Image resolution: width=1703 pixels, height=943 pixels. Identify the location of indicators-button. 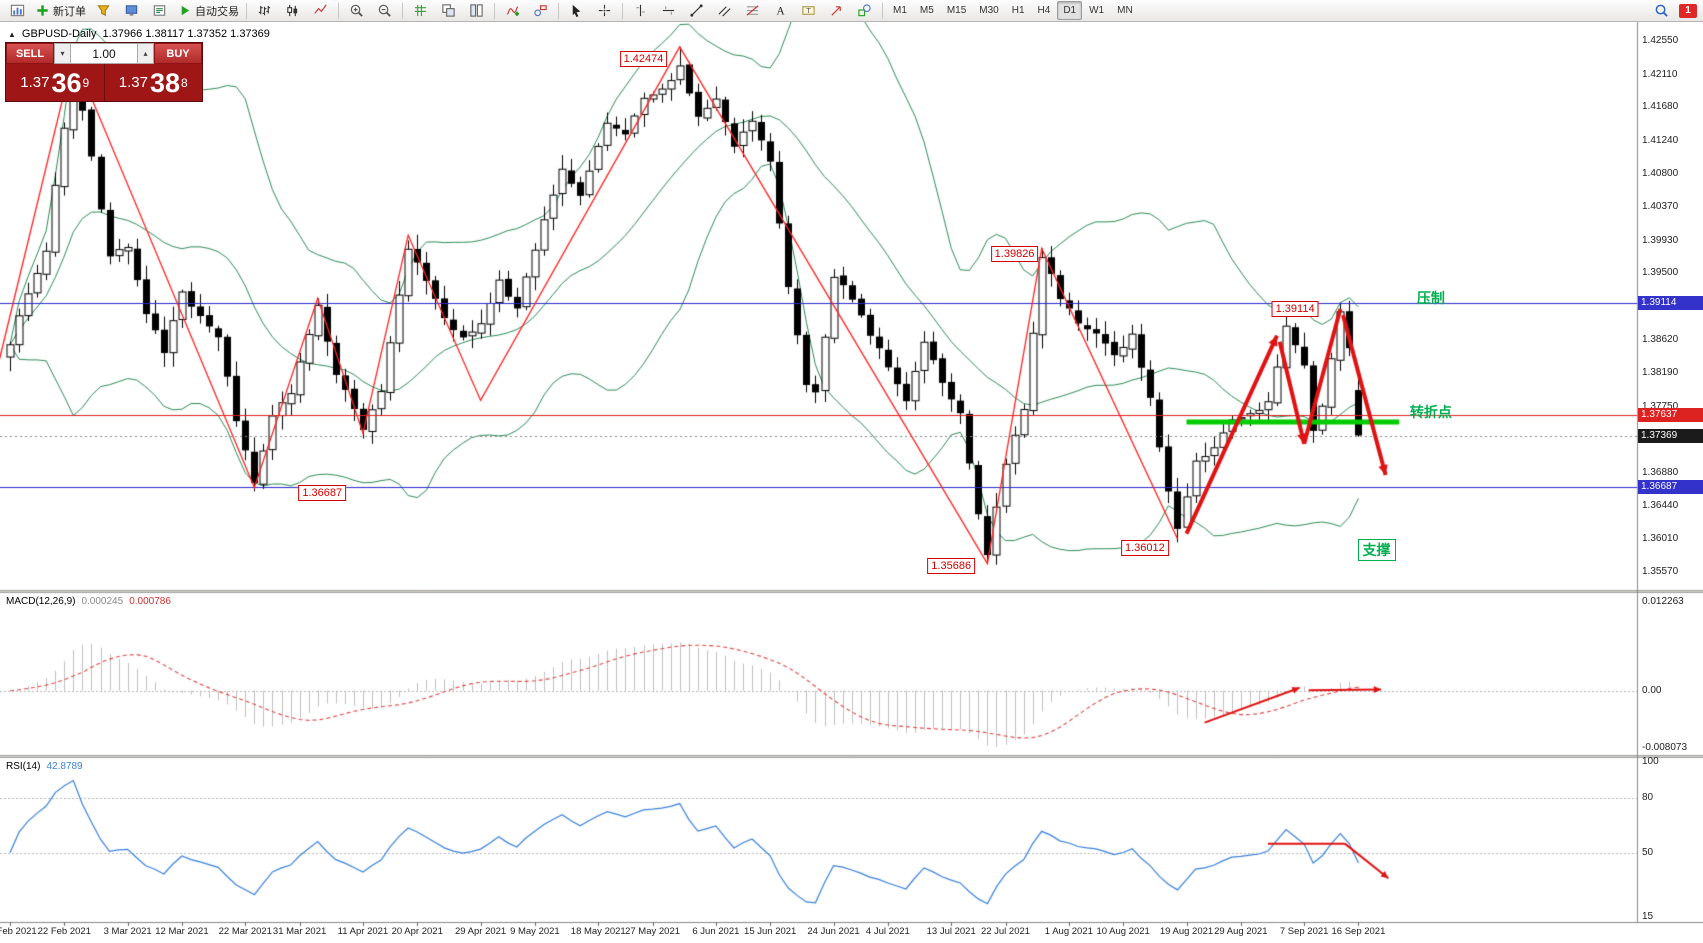
(512, 10).